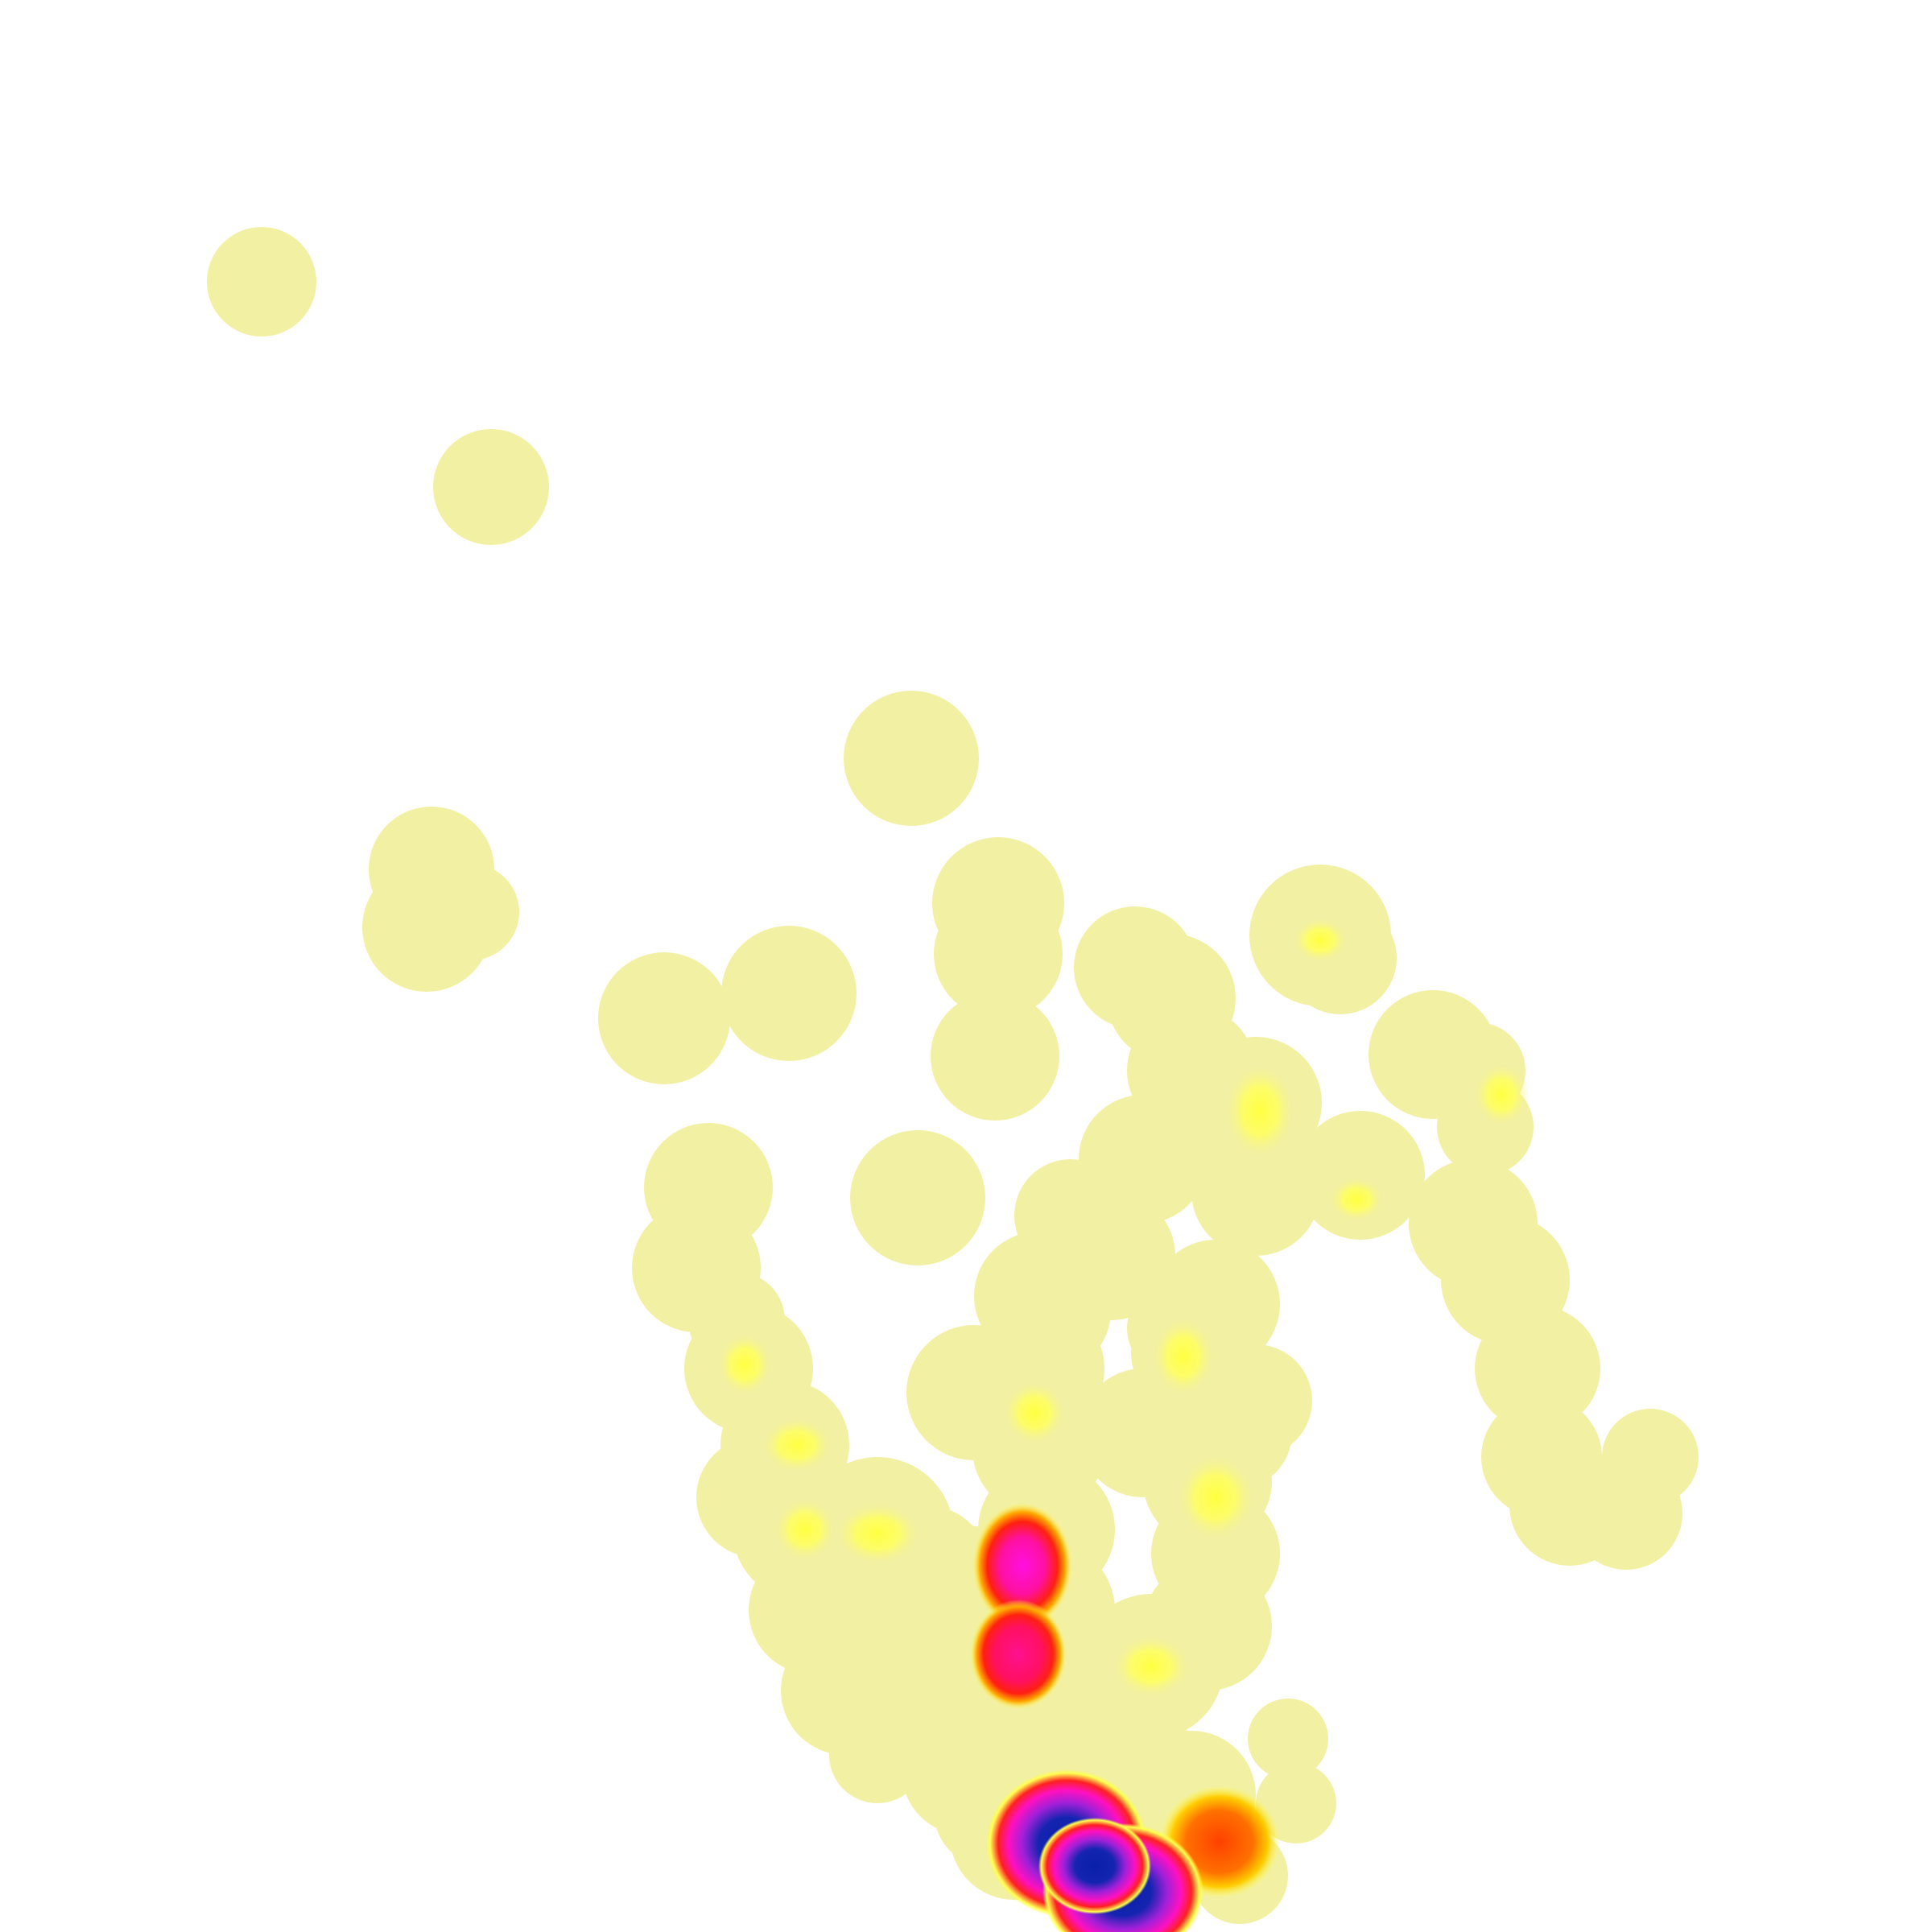 The width and height of the screenshot is (1932, 1932). Describe the element at coordinates (1022, 1566) in the screenshot. I see `hotspot-magenta` at that location.